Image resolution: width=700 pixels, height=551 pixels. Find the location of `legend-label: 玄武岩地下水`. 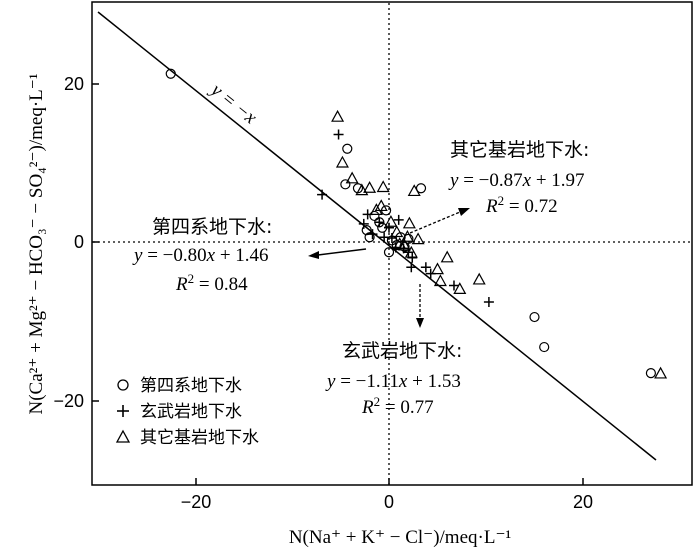

legend-label: 玄武岩地下水 is located at coordinates (191, 412).